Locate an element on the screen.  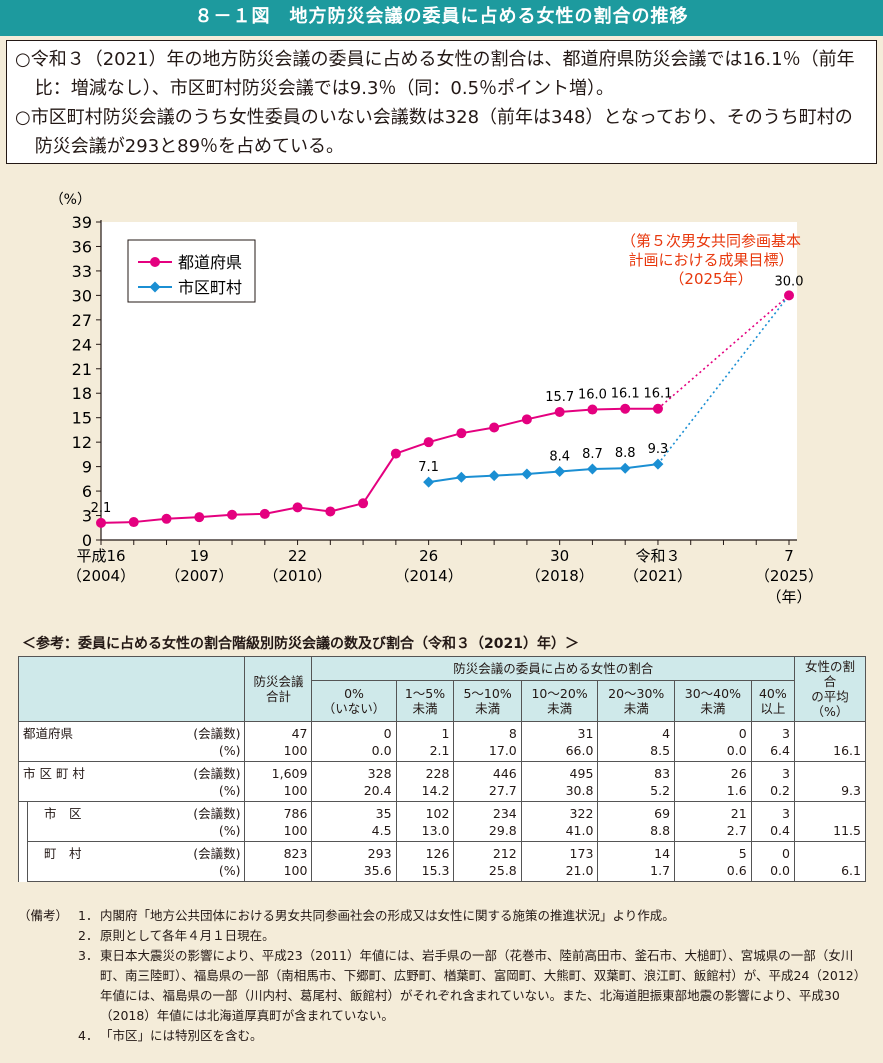
x-tick-label: 19 is located at coordinates (199, 556).